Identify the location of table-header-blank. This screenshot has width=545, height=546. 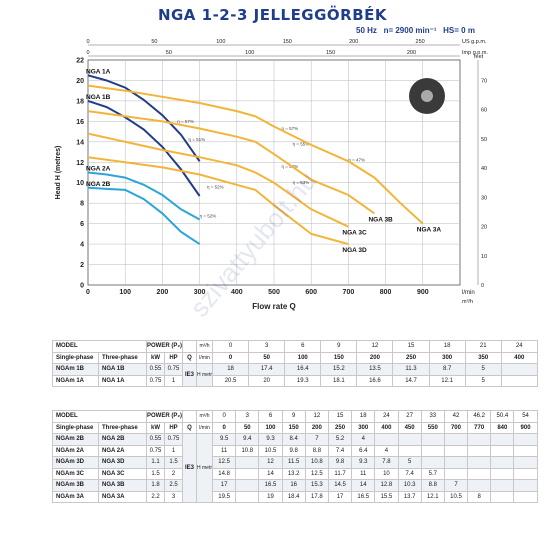
(190, 416).